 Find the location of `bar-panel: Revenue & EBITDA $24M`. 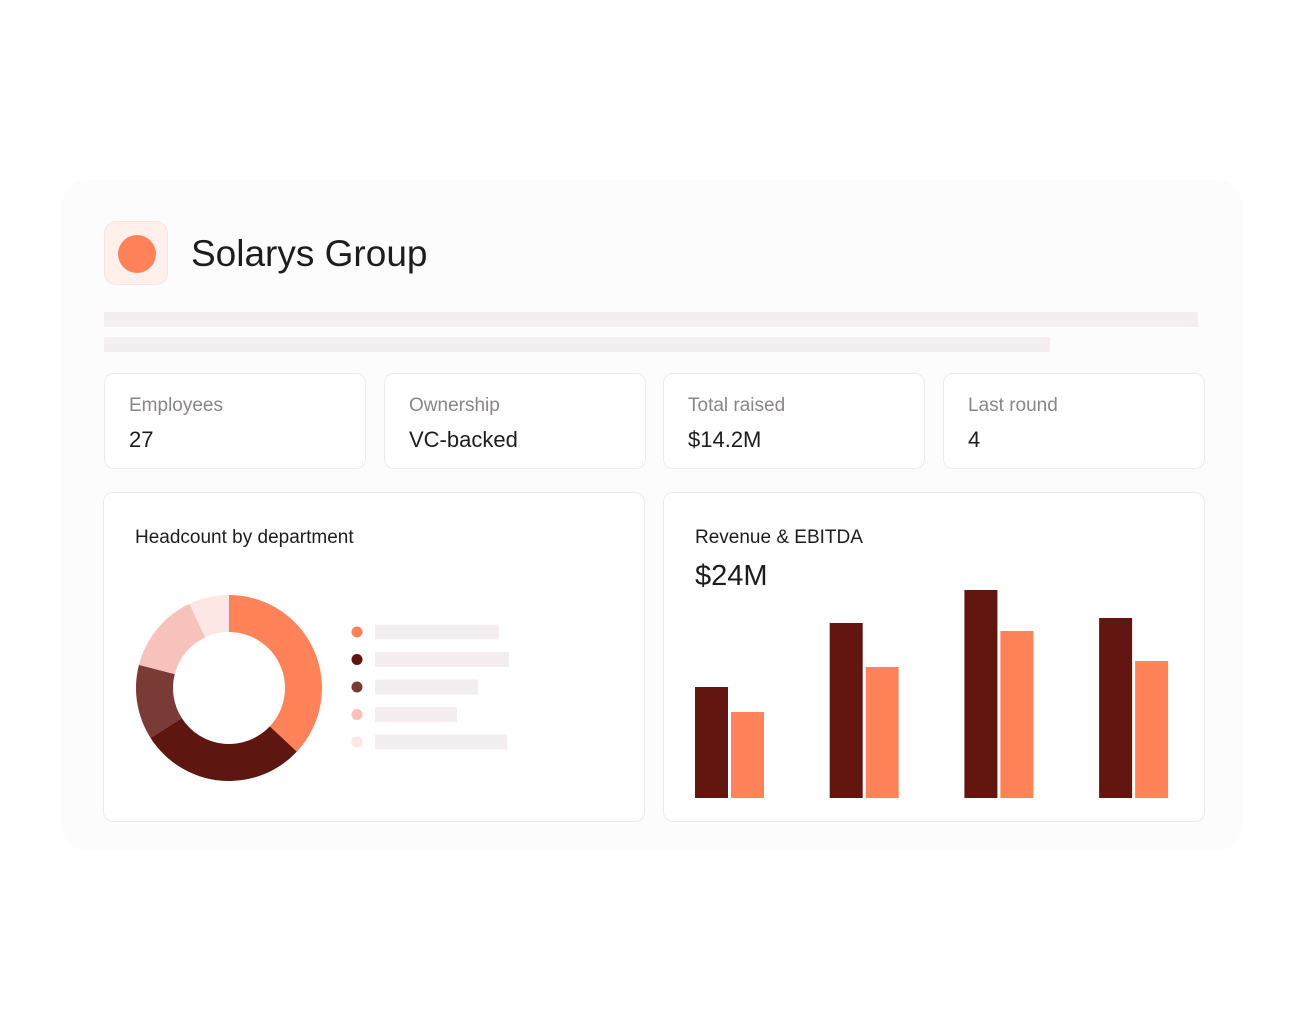

bar-panel: Revenue & EBITDA $24M is located at coordinates (934, 657).